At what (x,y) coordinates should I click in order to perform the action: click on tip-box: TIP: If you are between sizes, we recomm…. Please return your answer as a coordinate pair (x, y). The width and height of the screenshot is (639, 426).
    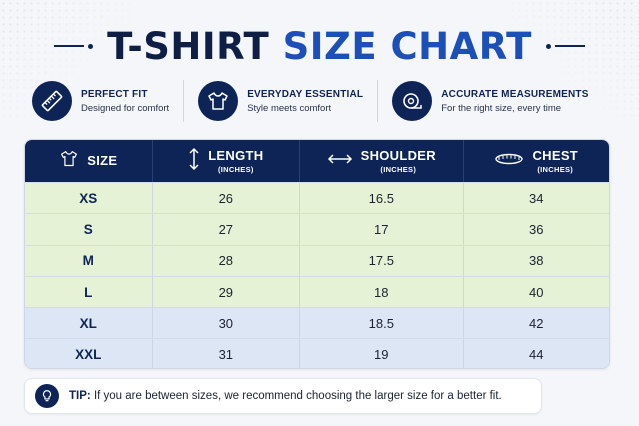
    Looking at the image, I should click on (283, 396).